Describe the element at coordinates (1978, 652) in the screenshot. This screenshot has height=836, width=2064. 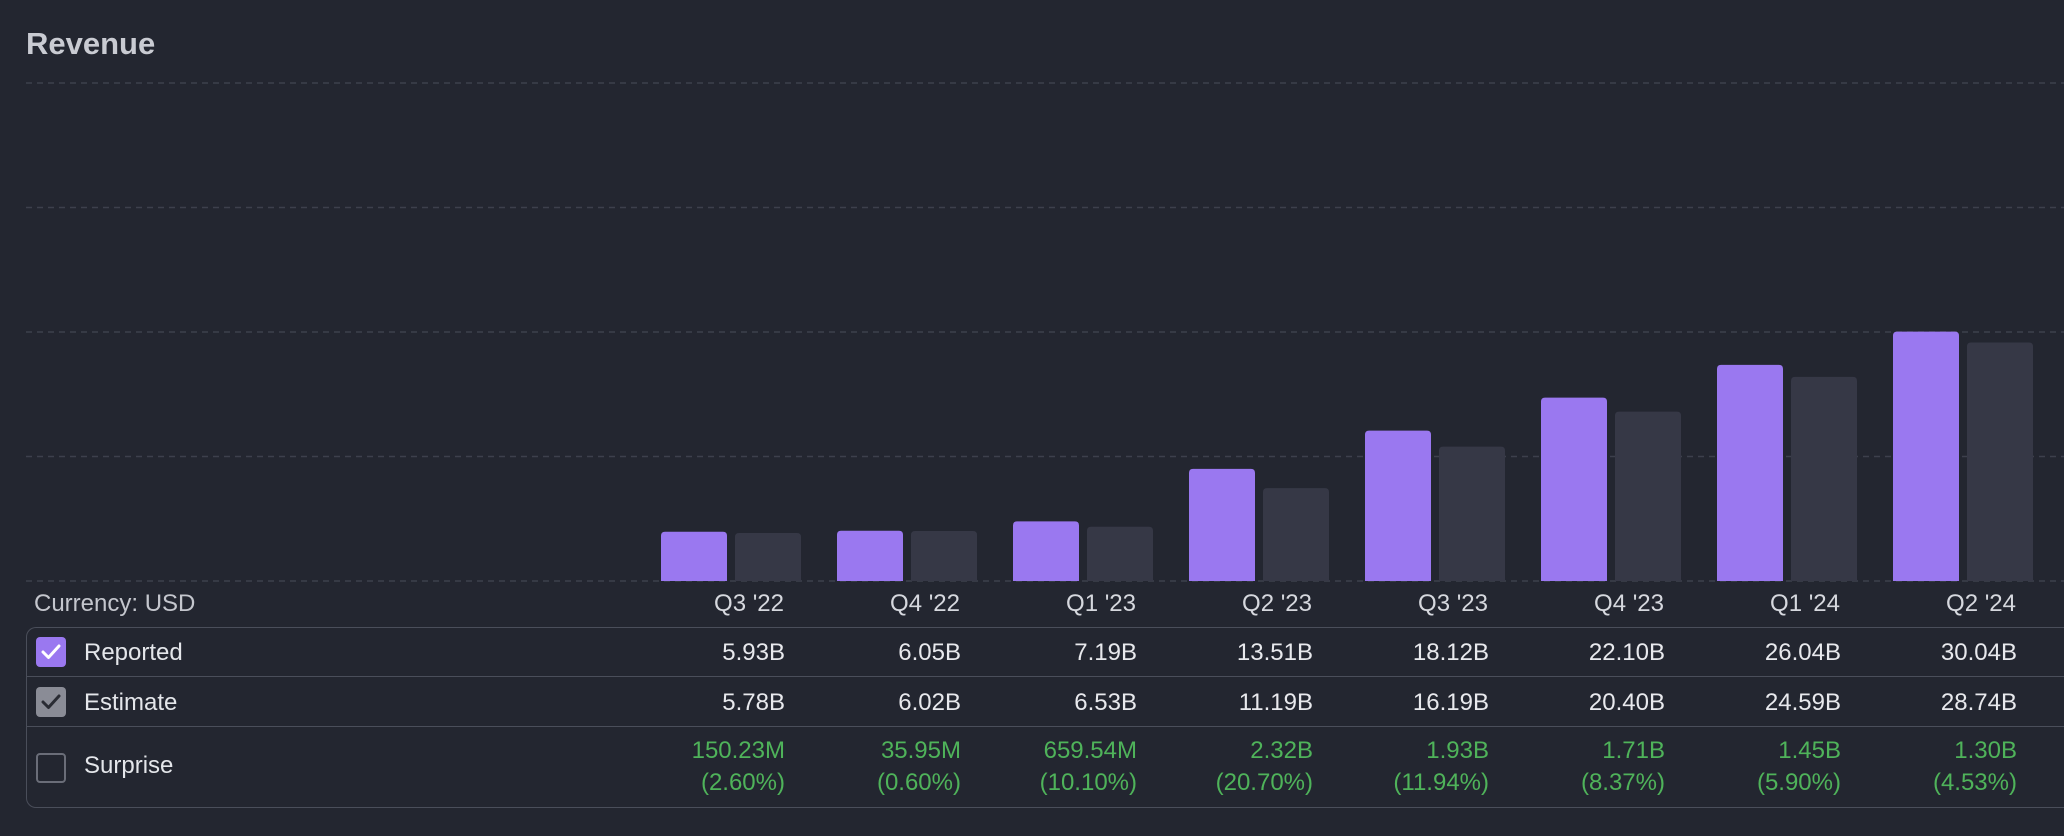
I see `reported-value: 30.04B` at that location.